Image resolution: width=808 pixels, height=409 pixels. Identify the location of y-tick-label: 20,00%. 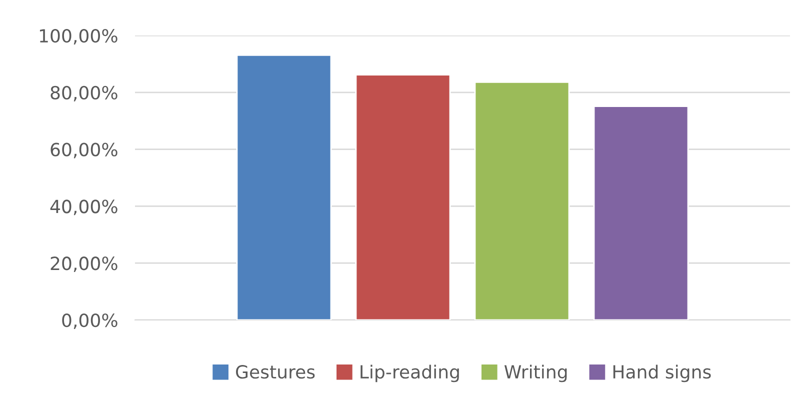
(84, 264).